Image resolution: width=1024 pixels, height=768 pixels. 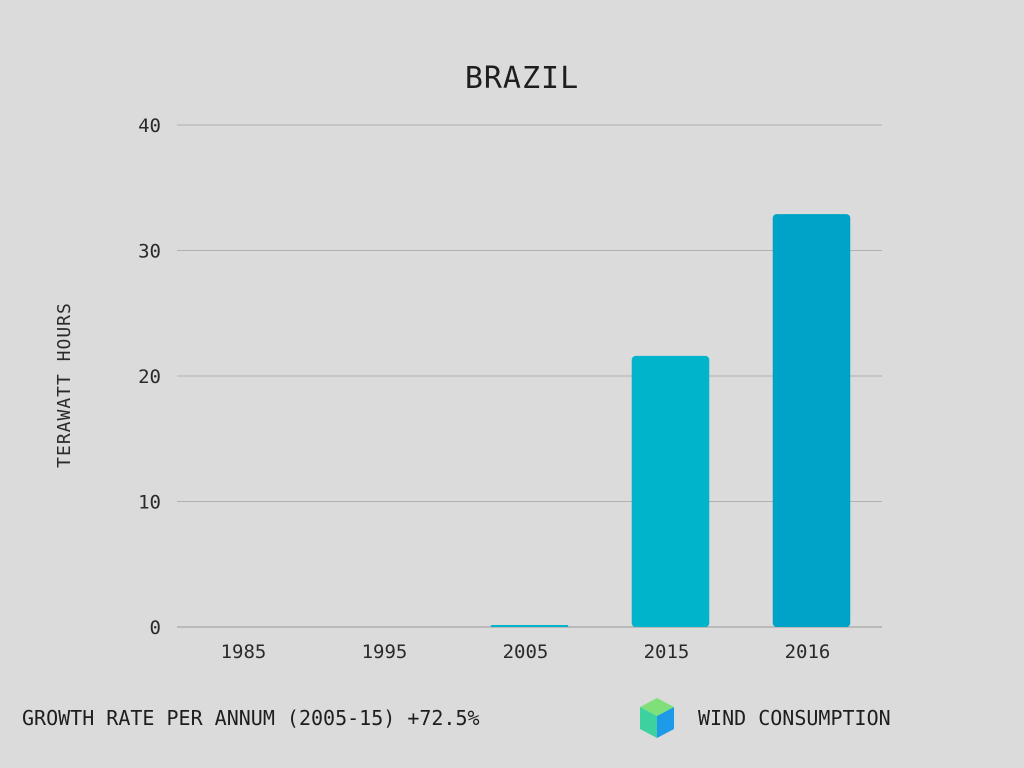 What do you see at coordinates (149, 126) in the screenshot?
I see `y-tick-label: 40` at bounding box center [149, 126].